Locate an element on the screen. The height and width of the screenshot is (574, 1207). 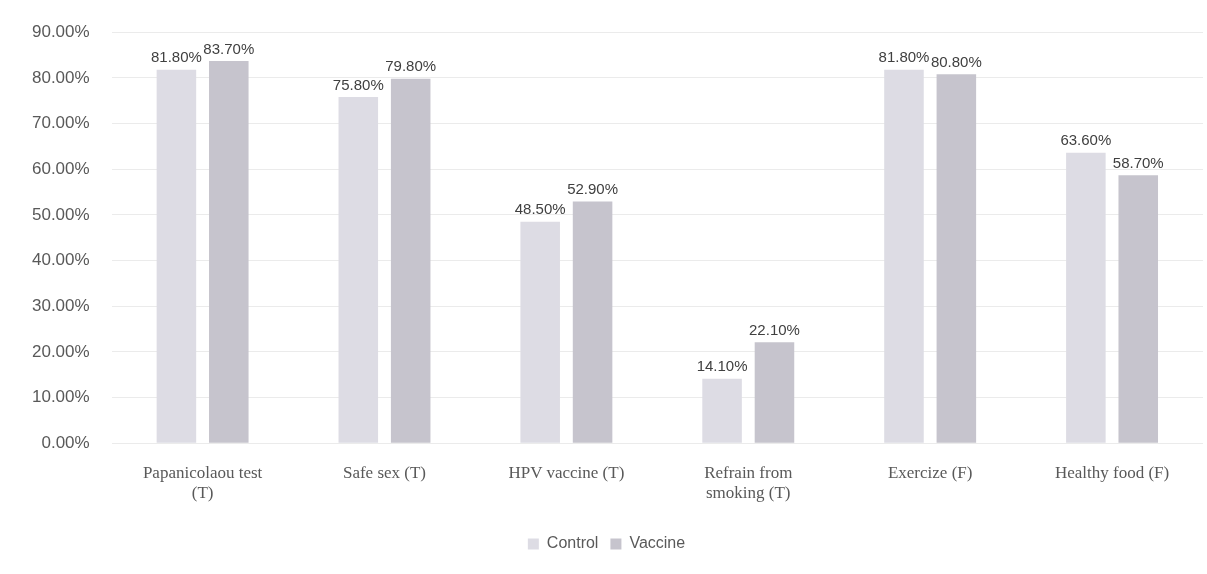
y-tick-label: 50.00% is located at coordinates (60, 214).